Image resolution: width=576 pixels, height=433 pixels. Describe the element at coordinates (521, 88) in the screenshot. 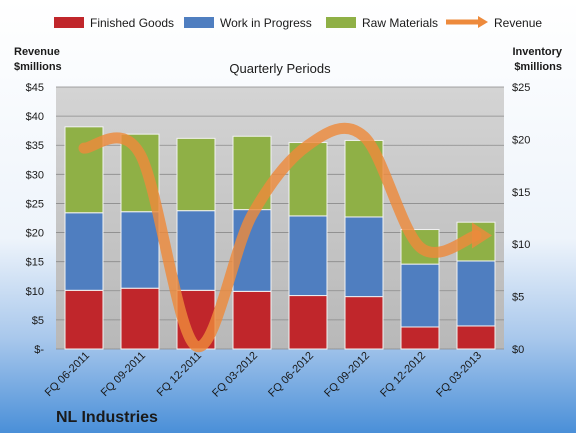

I see `right-tick-label: $25` at that location.